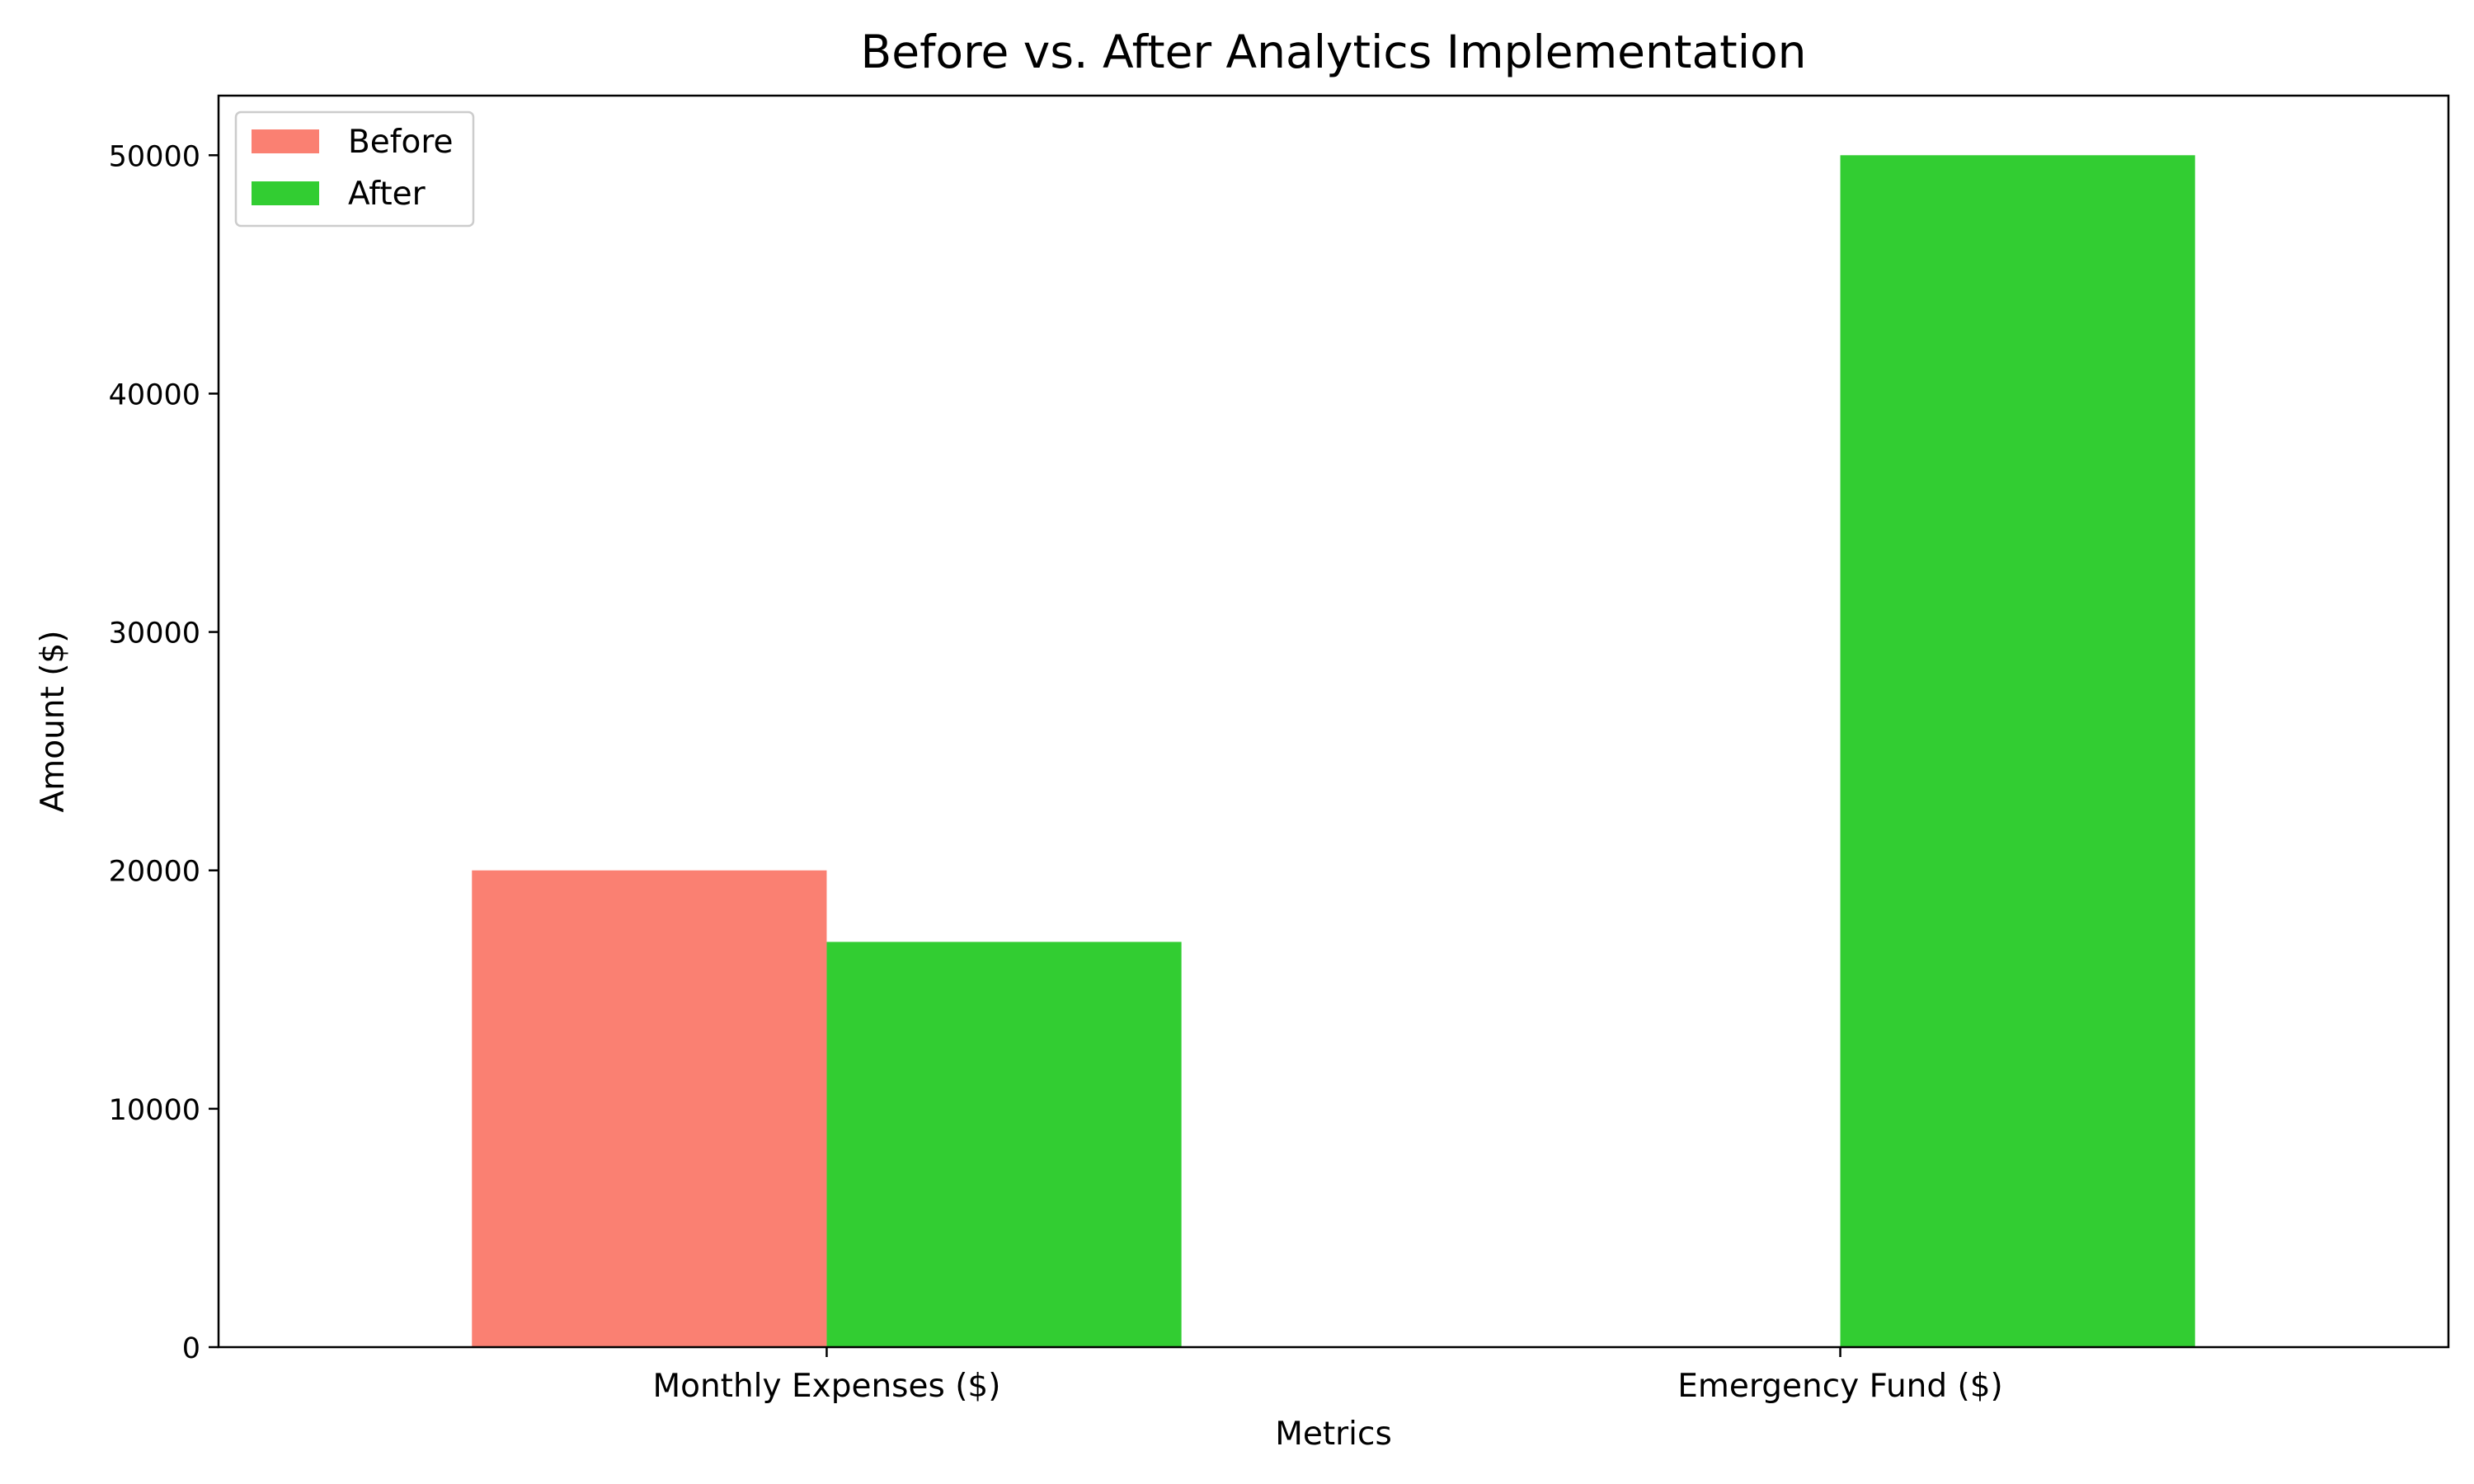  I want to click on y-tick-label: 20000, so click(154, 873).